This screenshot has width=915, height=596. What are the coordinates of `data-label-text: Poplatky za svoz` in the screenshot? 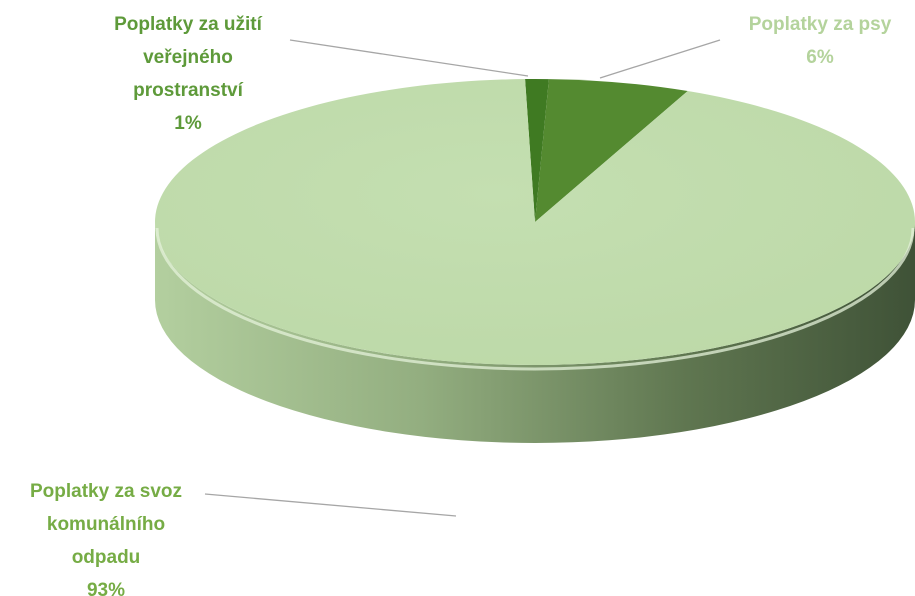 It's located at (106, 491).